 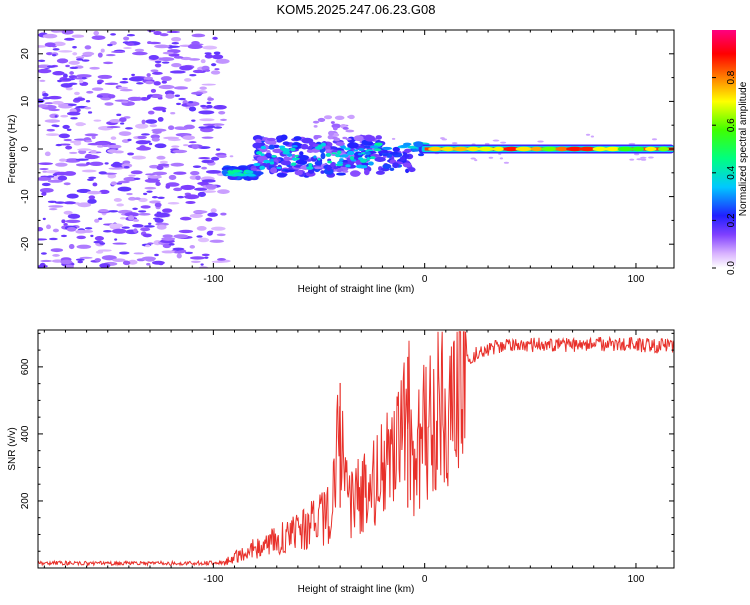 I want to click on snr-x-tick-label: -100, so click(x=213, y=579).